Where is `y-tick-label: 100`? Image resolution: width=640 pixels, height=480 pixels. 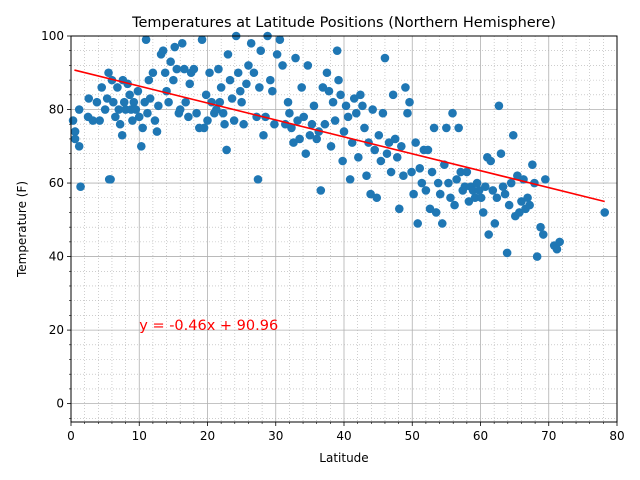
y-tick-label: 100 is located at coordinates (52, 36).